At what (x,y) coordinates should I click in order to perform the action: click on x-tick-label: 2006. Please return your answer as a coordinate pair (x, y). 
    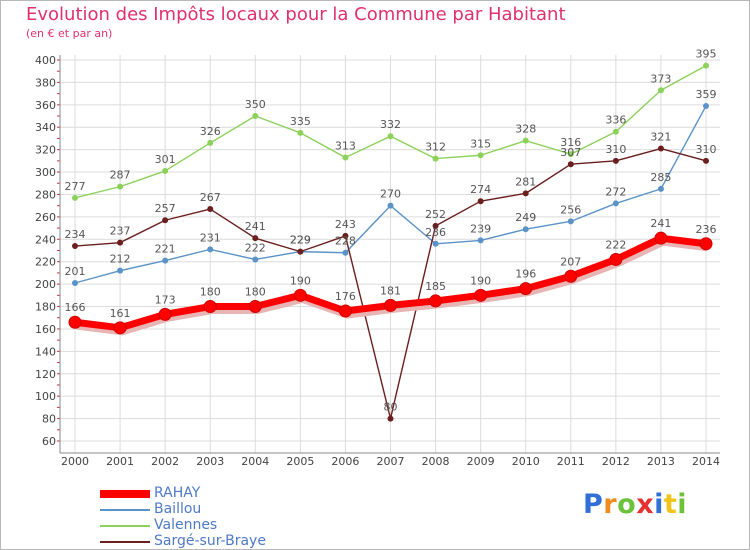
    Looking at the image, I should click on (345, 461).